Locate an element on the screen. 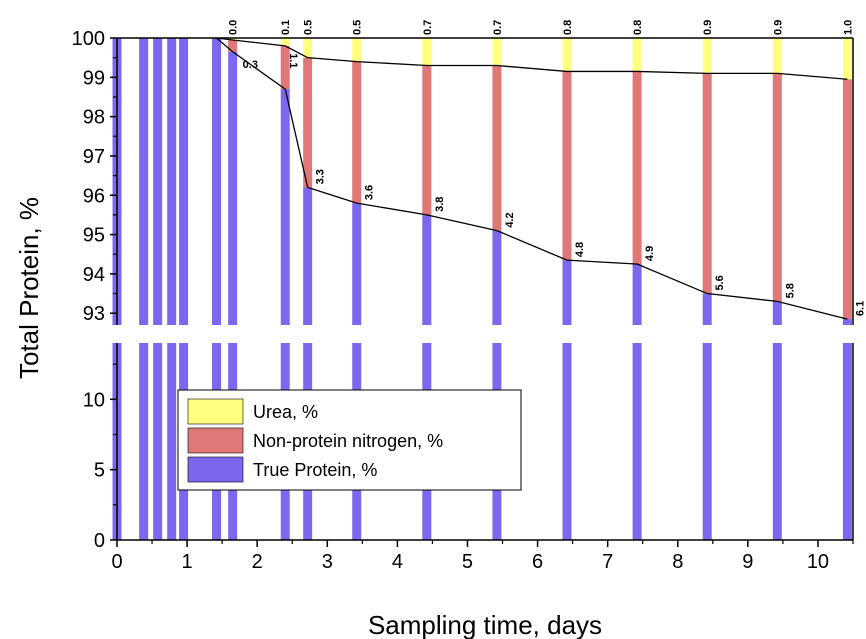  npn-data-label: 5.6 is located at coordinates (720, 282).